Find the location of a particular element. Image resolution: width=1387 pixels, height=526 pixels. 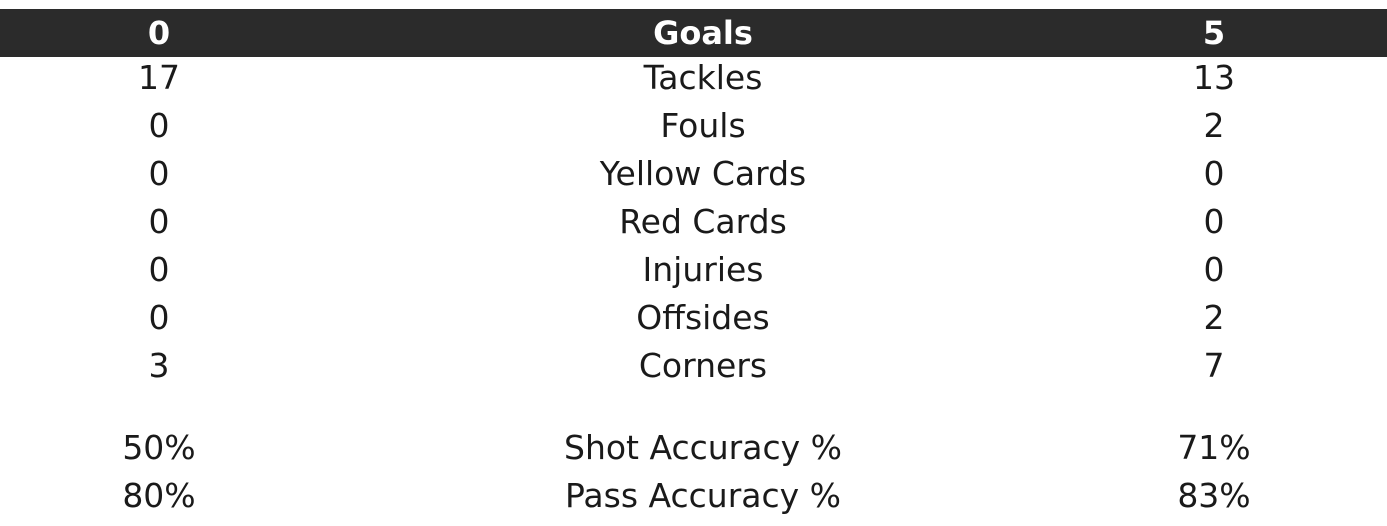

home-value: 17 is located at coordinates (159, 77).